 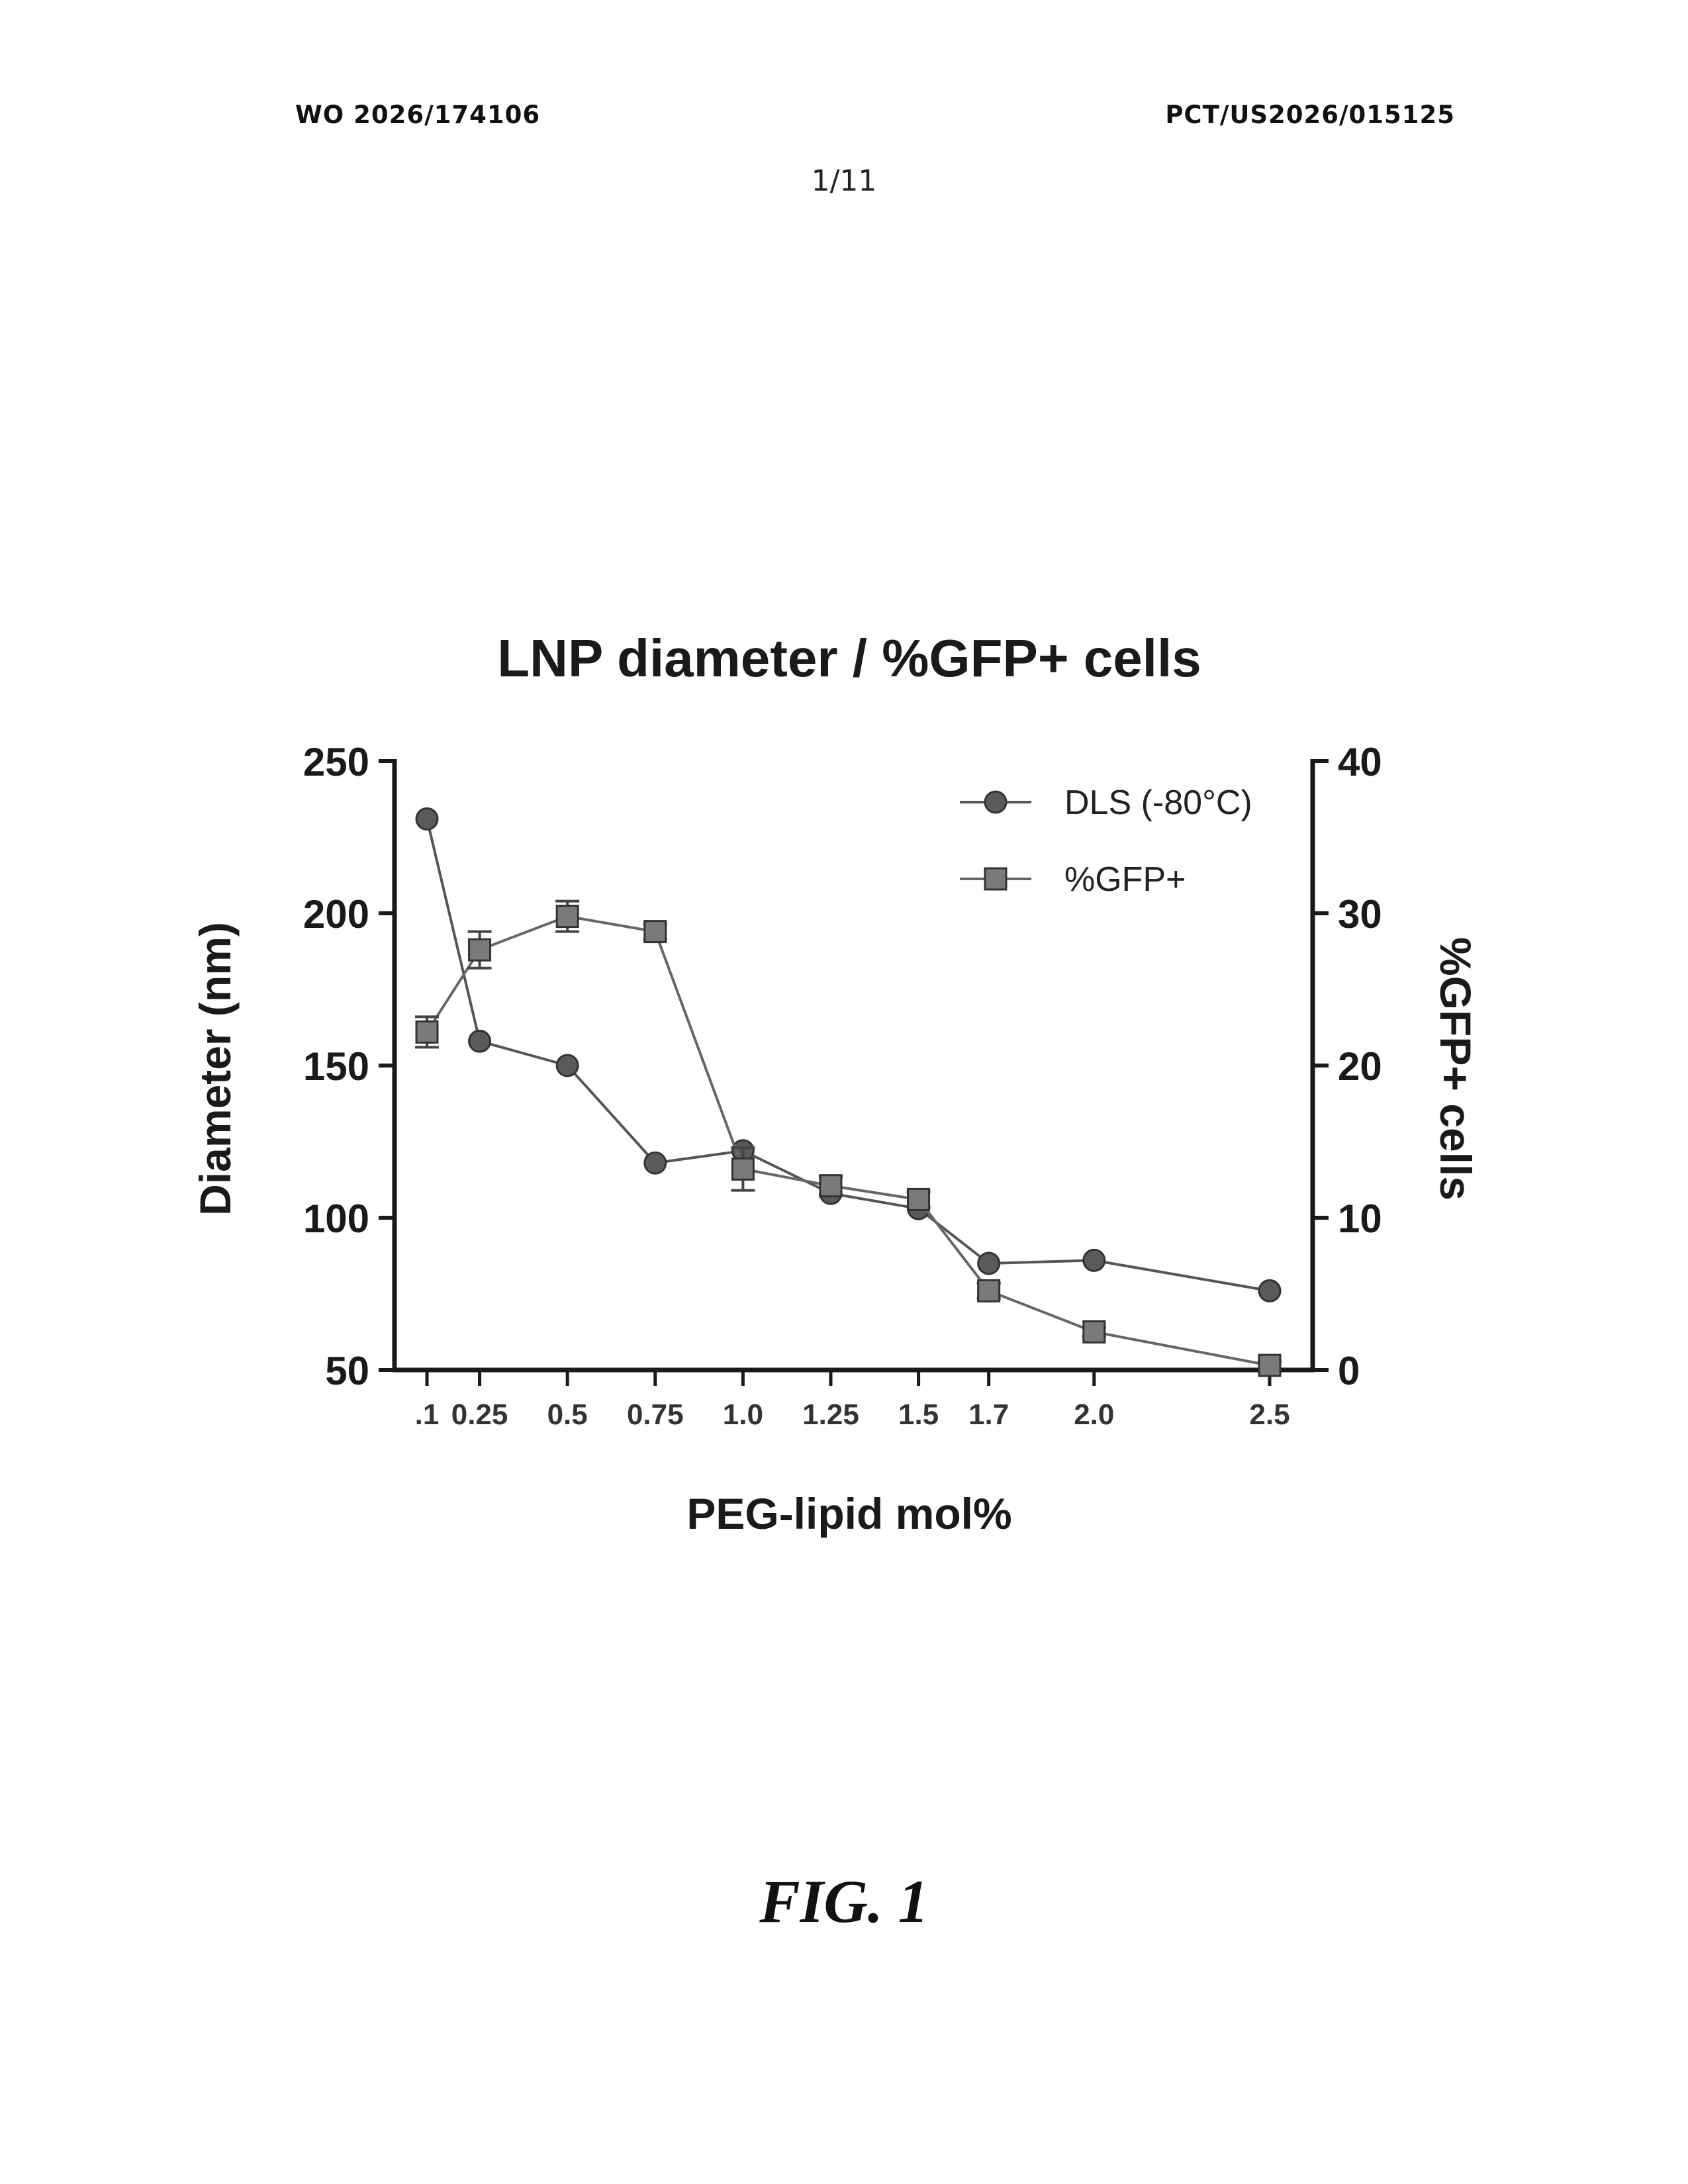 I want to click on y-tick-label: 200, so click(x=336, y=914).